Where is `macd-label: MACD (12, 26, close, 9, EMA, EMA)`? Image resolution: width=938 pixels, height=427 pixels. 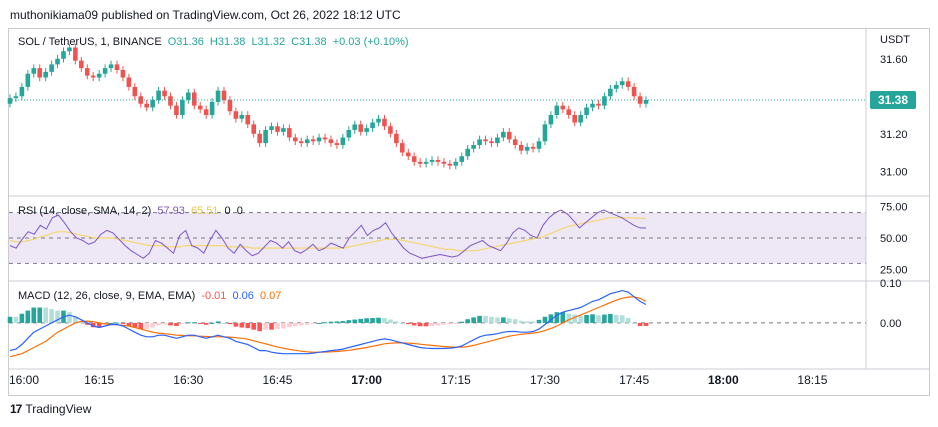
macd-label: MACD (12, 26, close, 9, EMA, EMA) is located at coordinates (107, 296).